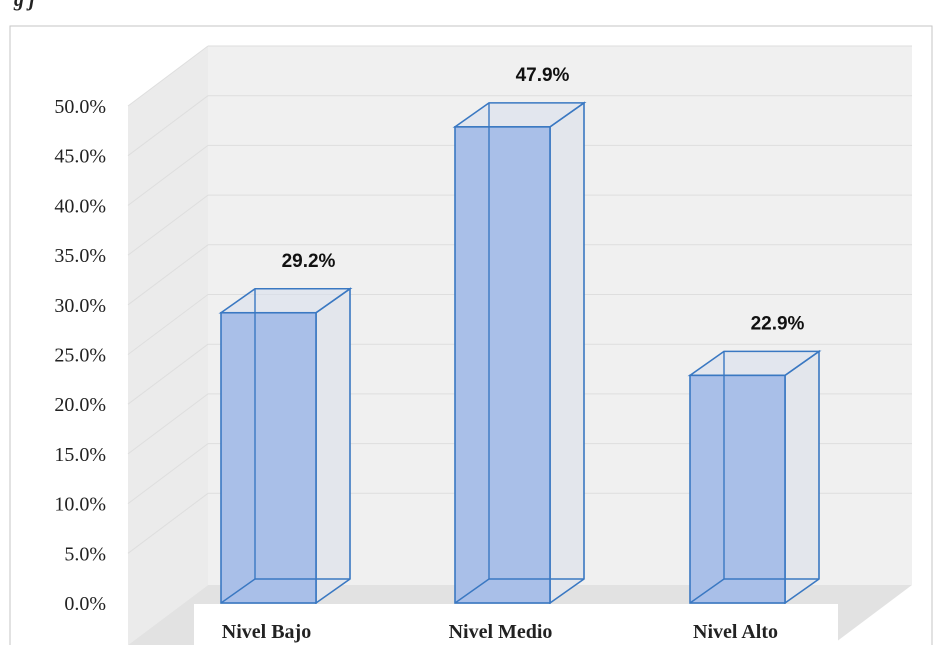 This screenshot has height=645, width=937. I want to click on x-tick-label: Nivel Alto, so click(735, 632).